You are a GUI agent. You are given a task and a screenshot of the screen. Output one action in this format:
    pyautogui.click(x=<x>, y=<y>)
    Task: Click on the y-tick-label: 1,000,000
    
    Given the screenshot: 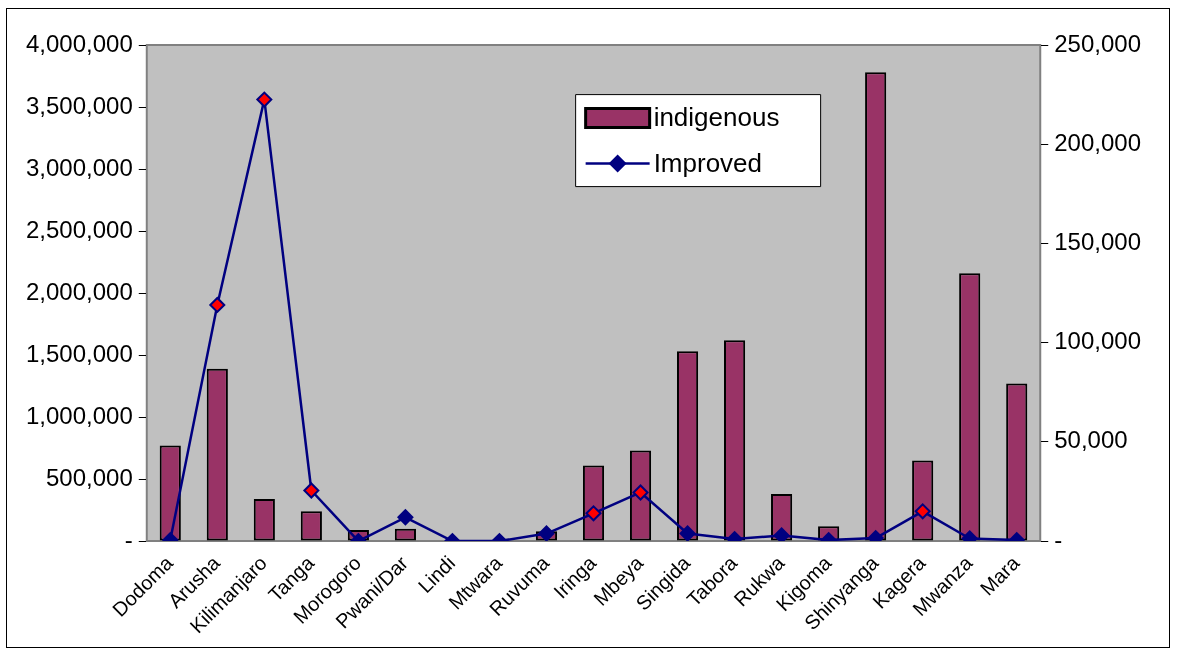 What is the action you would take?
    pyautogui.click(x=79, y=415)
    